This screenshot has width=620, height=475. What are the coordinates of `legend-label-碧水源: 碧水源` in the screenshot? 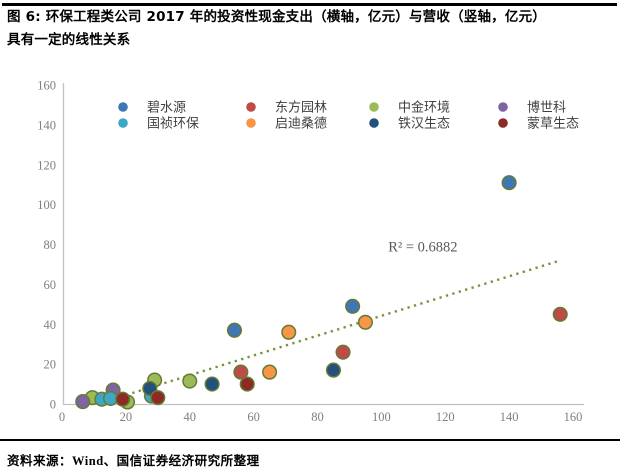 It's located at (166, 108).